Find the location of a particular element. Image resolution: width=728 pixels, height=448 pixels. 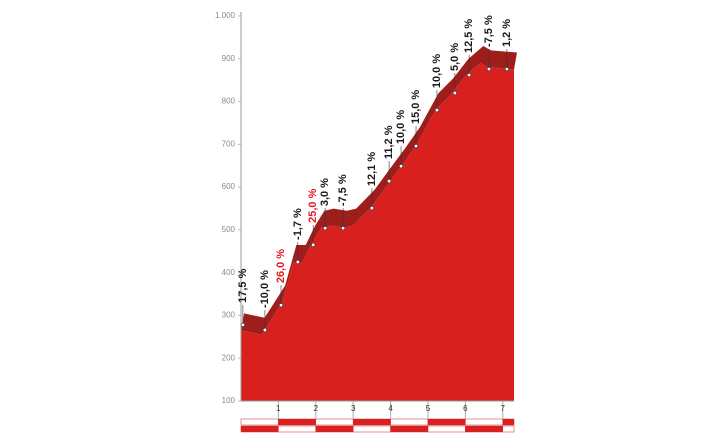

gradient-label: 12,1 % is located at coordinates (372, 169).